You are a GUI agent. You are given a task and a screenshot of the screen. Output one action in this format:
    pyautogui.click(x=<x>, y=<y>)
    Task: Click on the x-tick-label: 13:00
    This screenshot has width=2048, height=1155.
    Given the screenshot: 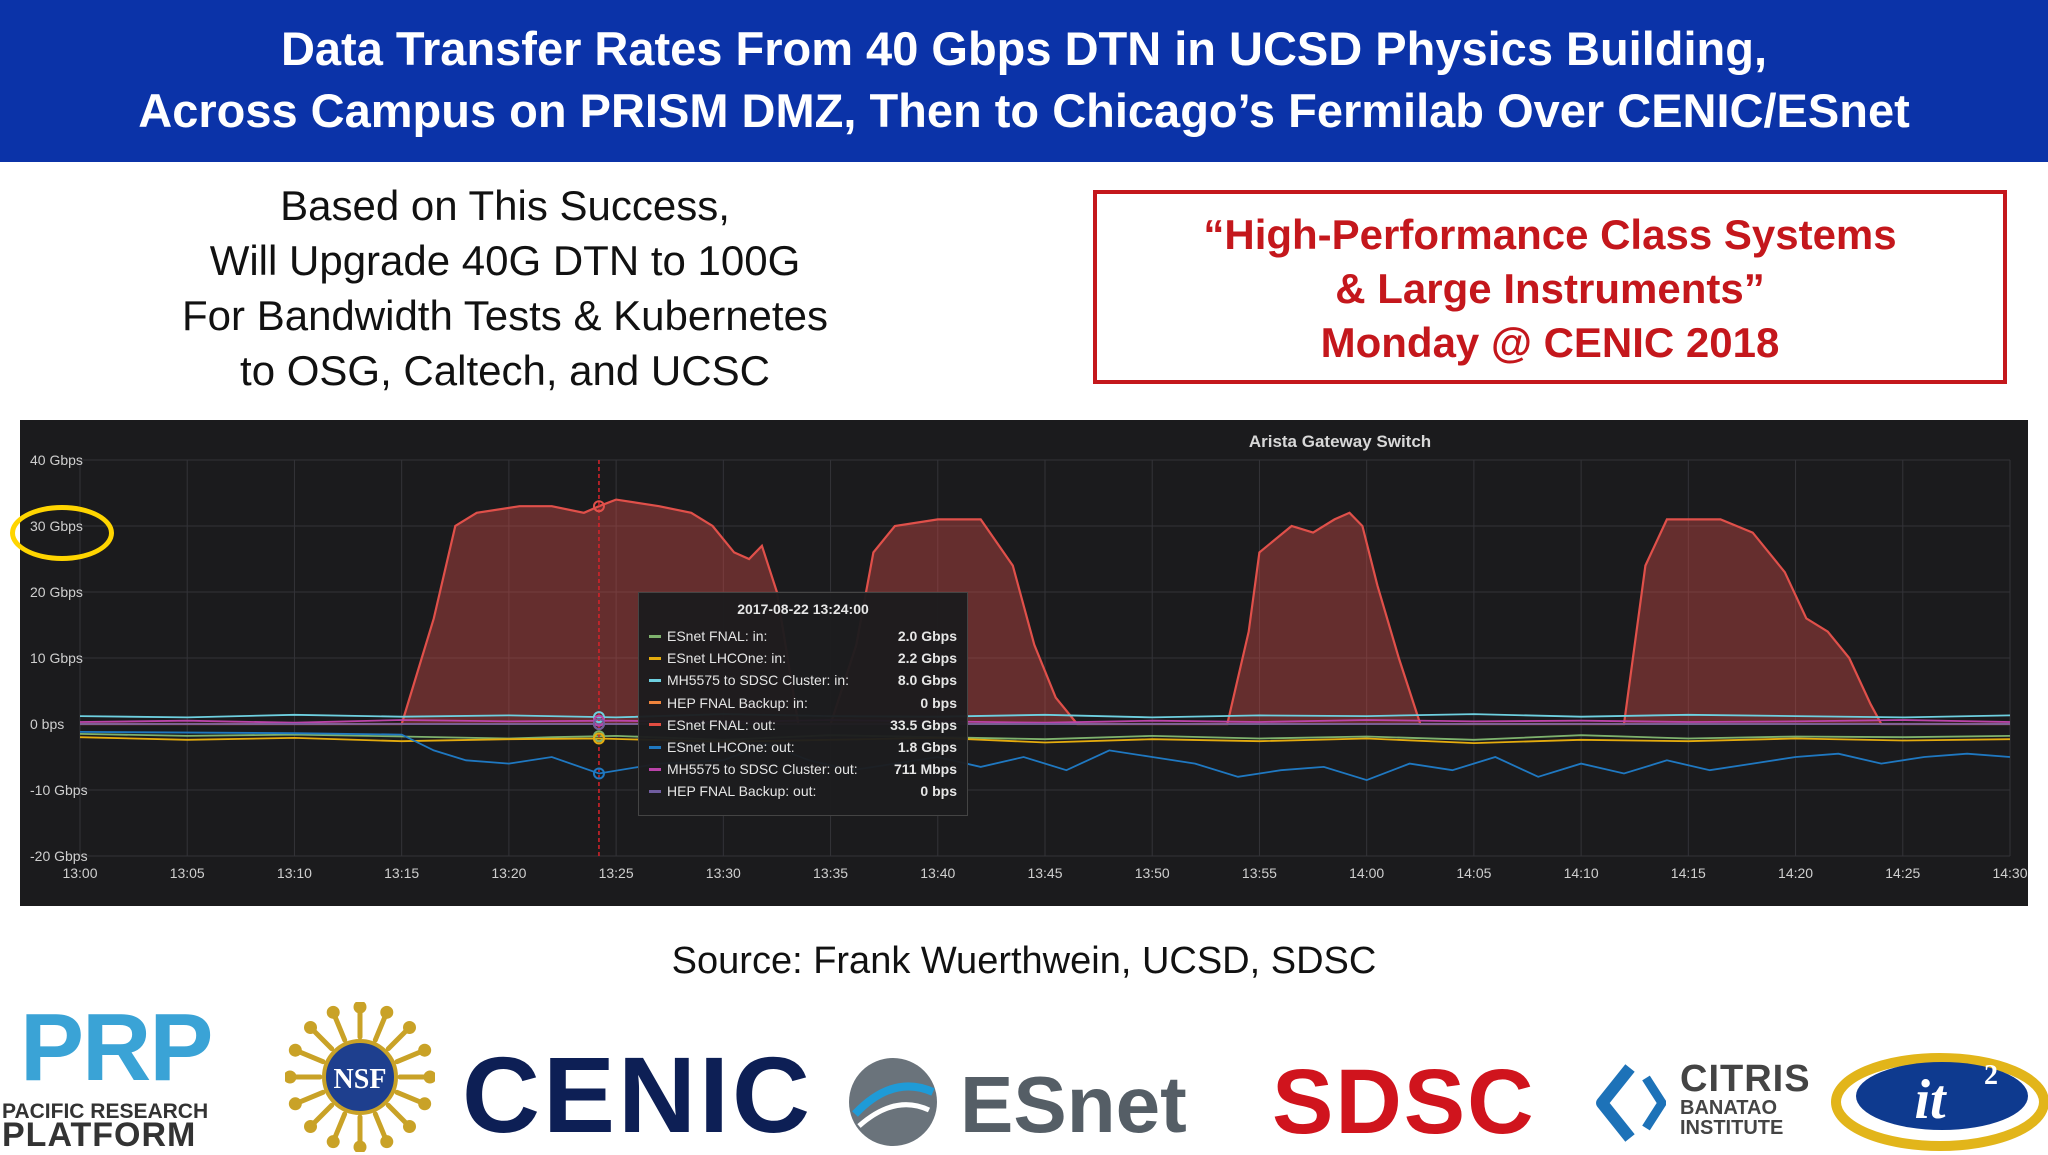 What is the action you would take?
    pyautogui.click(x=79, y=873)
    